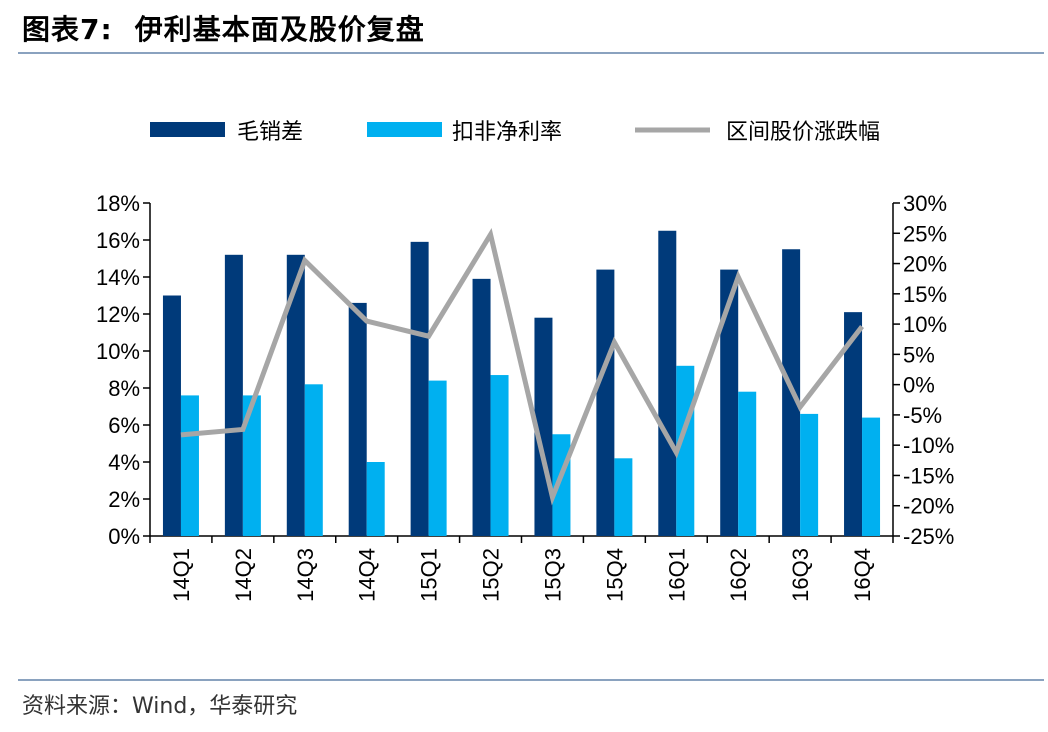 Image resolution: width=1048 pixels, height=732 pixels. I want to click on y-left-tick-label: 4%, so click(124, 462).